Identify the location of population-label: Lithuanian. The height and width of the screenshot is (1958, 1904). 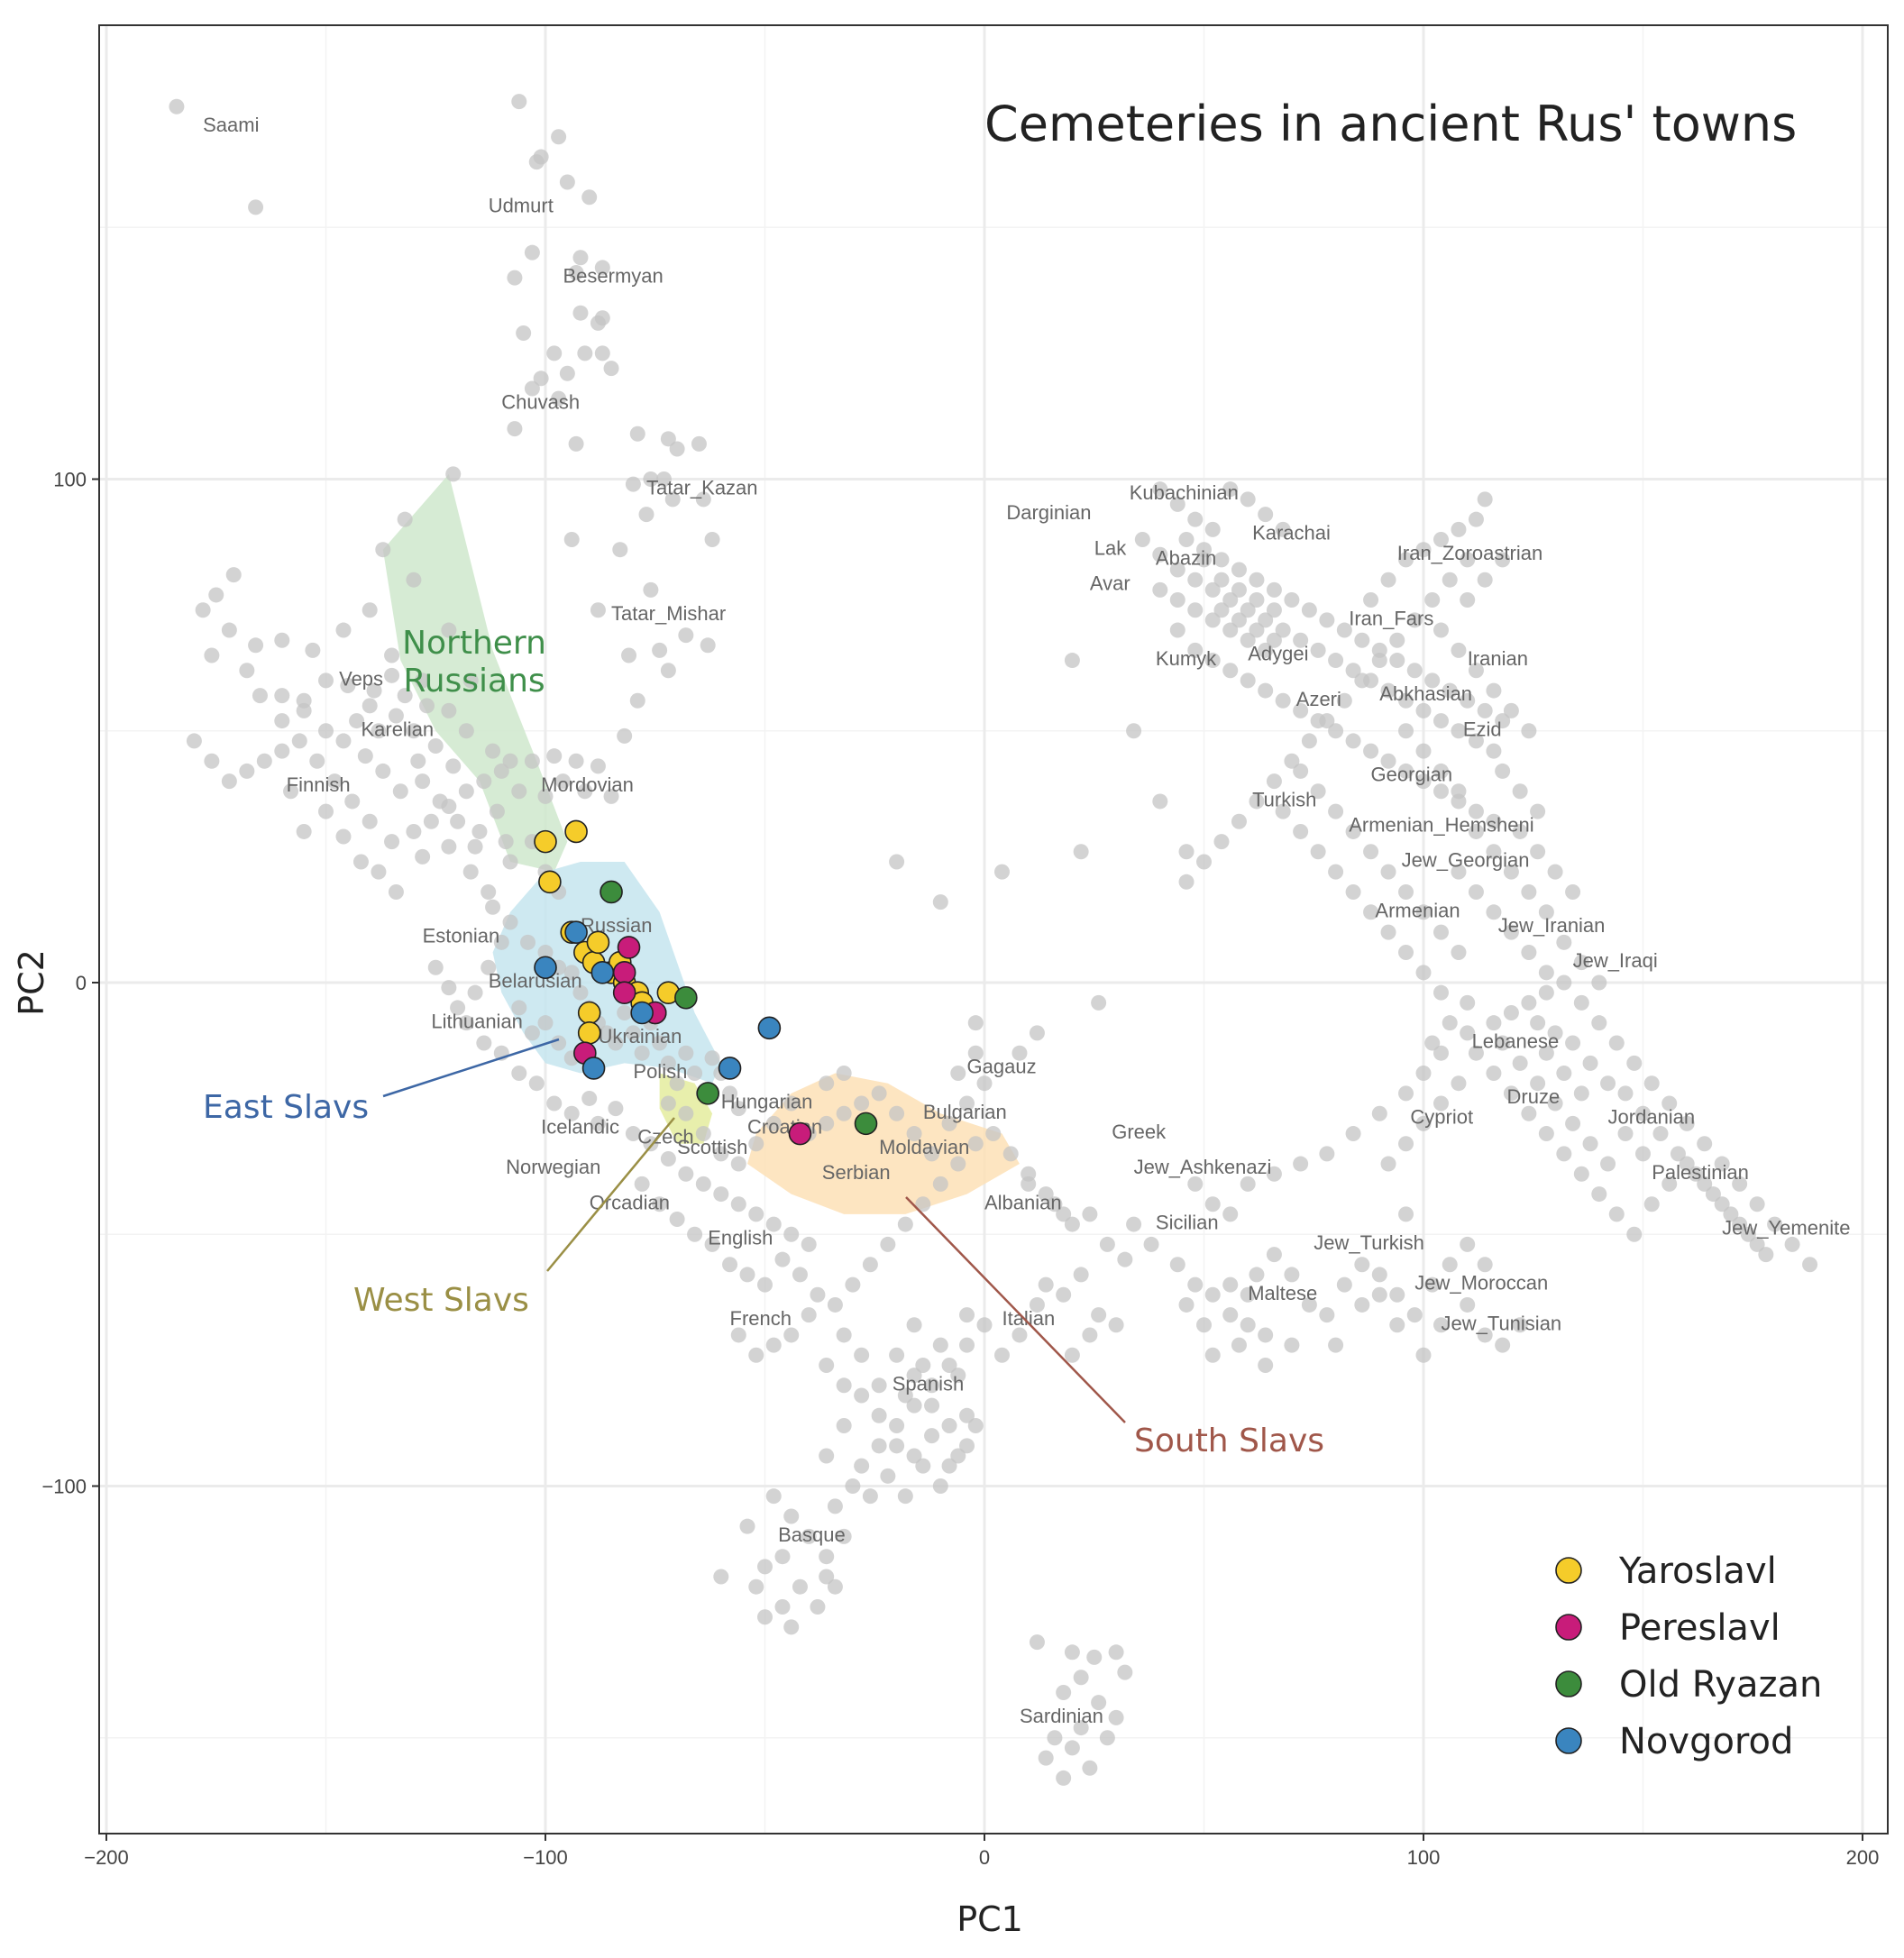
(477, 1021).